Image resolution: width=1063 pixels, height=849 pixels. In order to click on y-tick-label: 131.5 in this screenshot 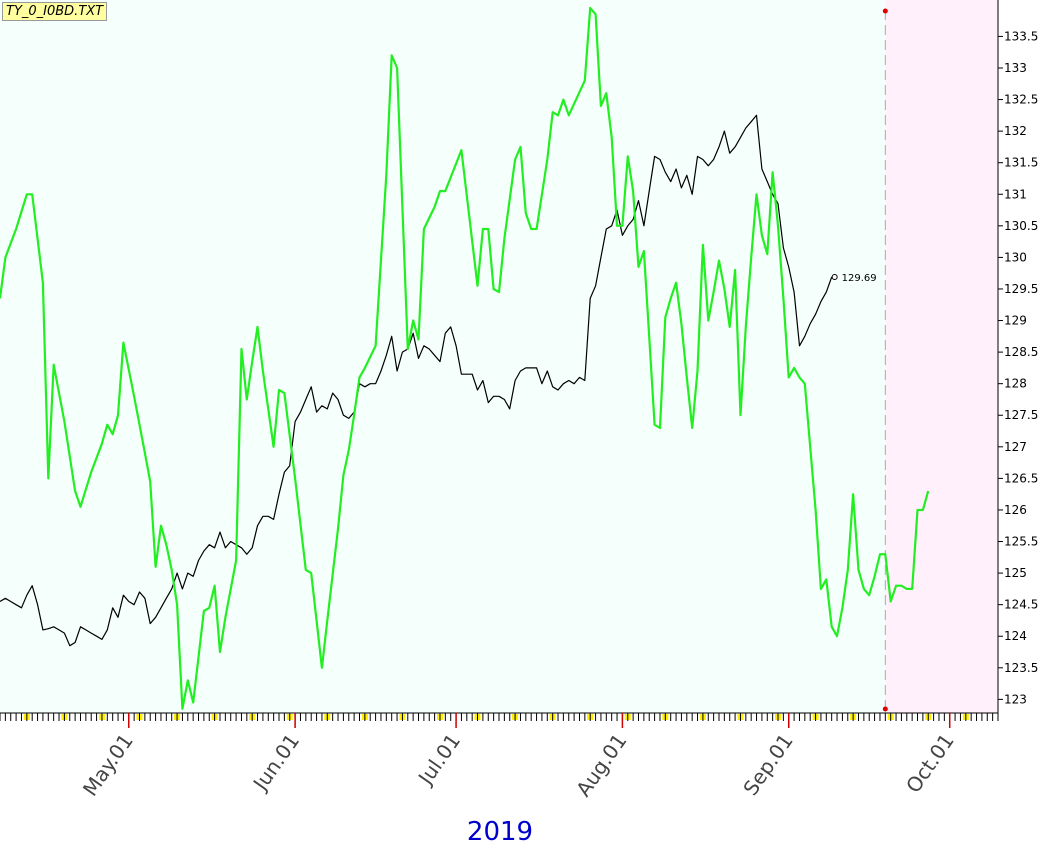, I will do `click(1021, 163)`.